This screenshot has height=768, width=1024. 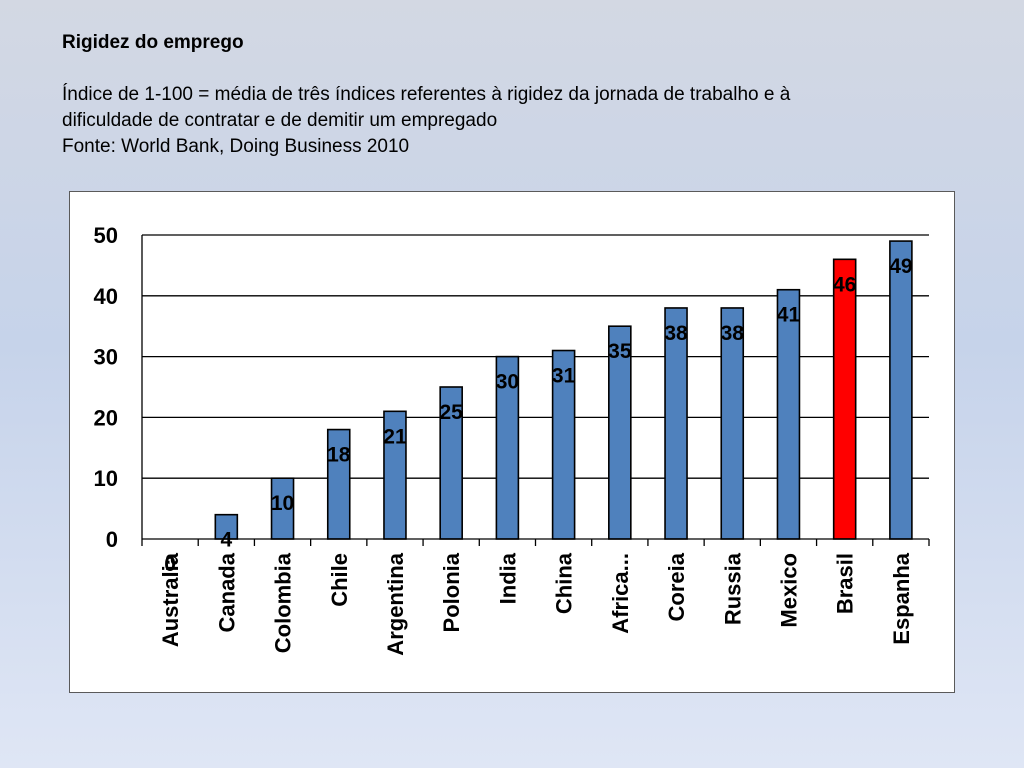 I want to click on x-tick-label-australia: Australia, so click(x=170, y=599).